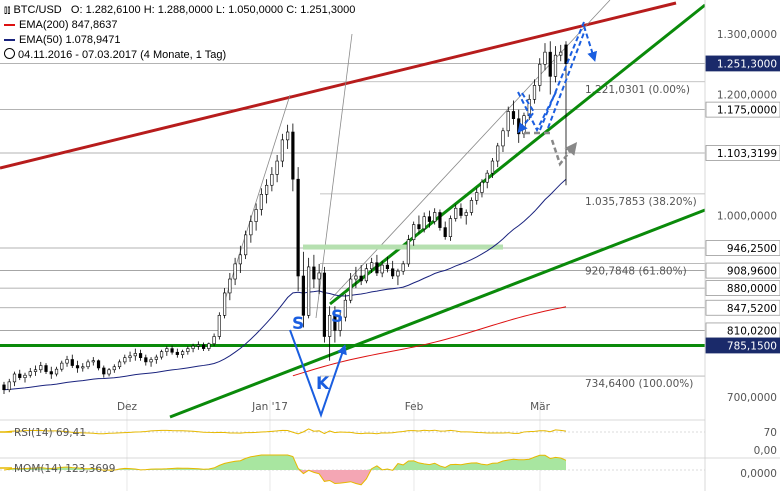  I want to click on mom-positive-area, so click(285, 462).